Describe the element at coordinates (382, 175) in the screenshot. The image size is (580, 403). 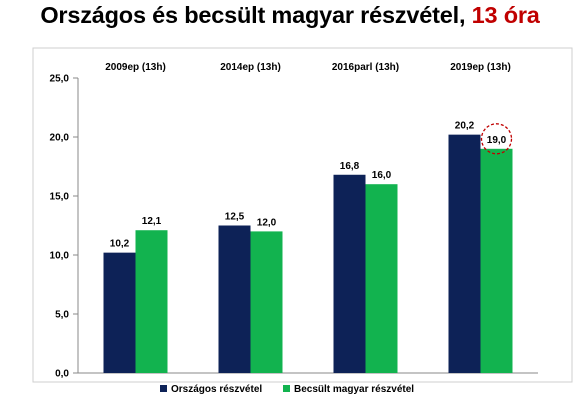
I see `data-label: 16,0` at that location.